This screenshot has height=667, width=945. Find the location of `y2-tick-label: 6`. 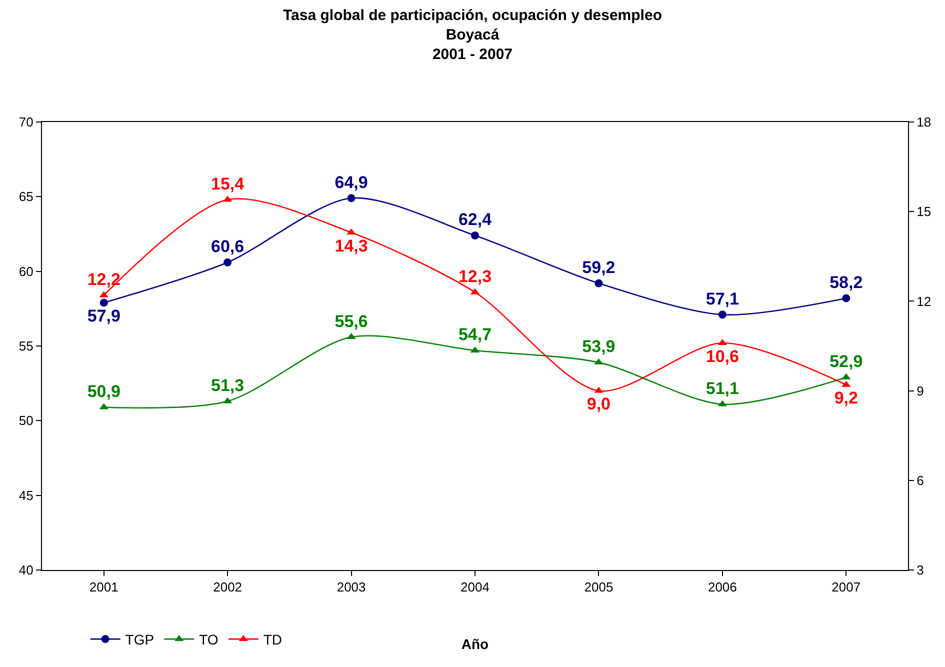

y2-tick-label: 6 is located at coordinates (920, 480).